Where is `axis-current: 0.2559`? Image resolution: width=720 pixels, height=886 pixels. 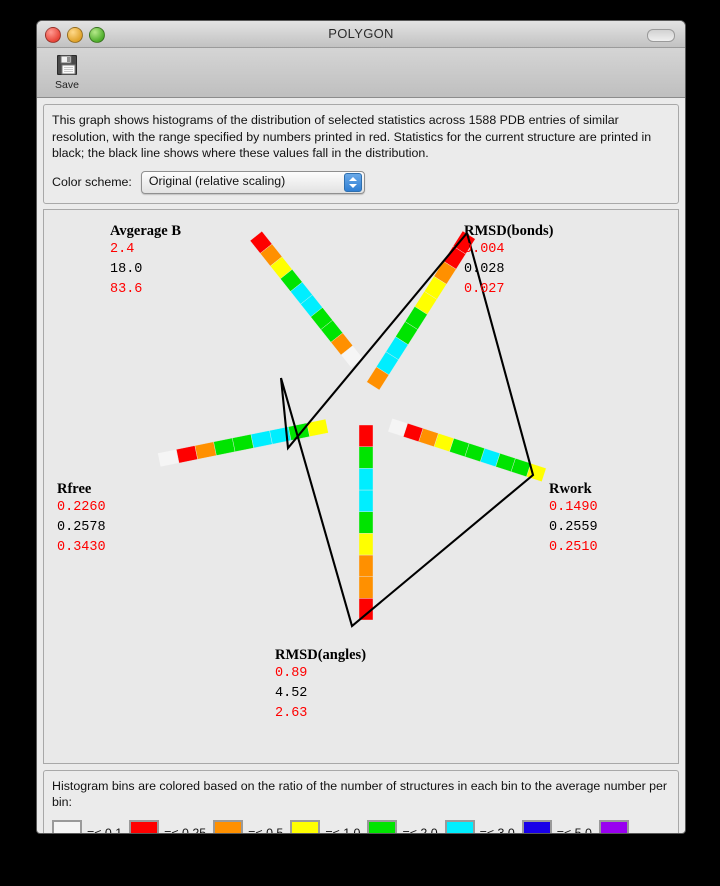
axis-current: 0.2559 is located at coordinates (573, 527).